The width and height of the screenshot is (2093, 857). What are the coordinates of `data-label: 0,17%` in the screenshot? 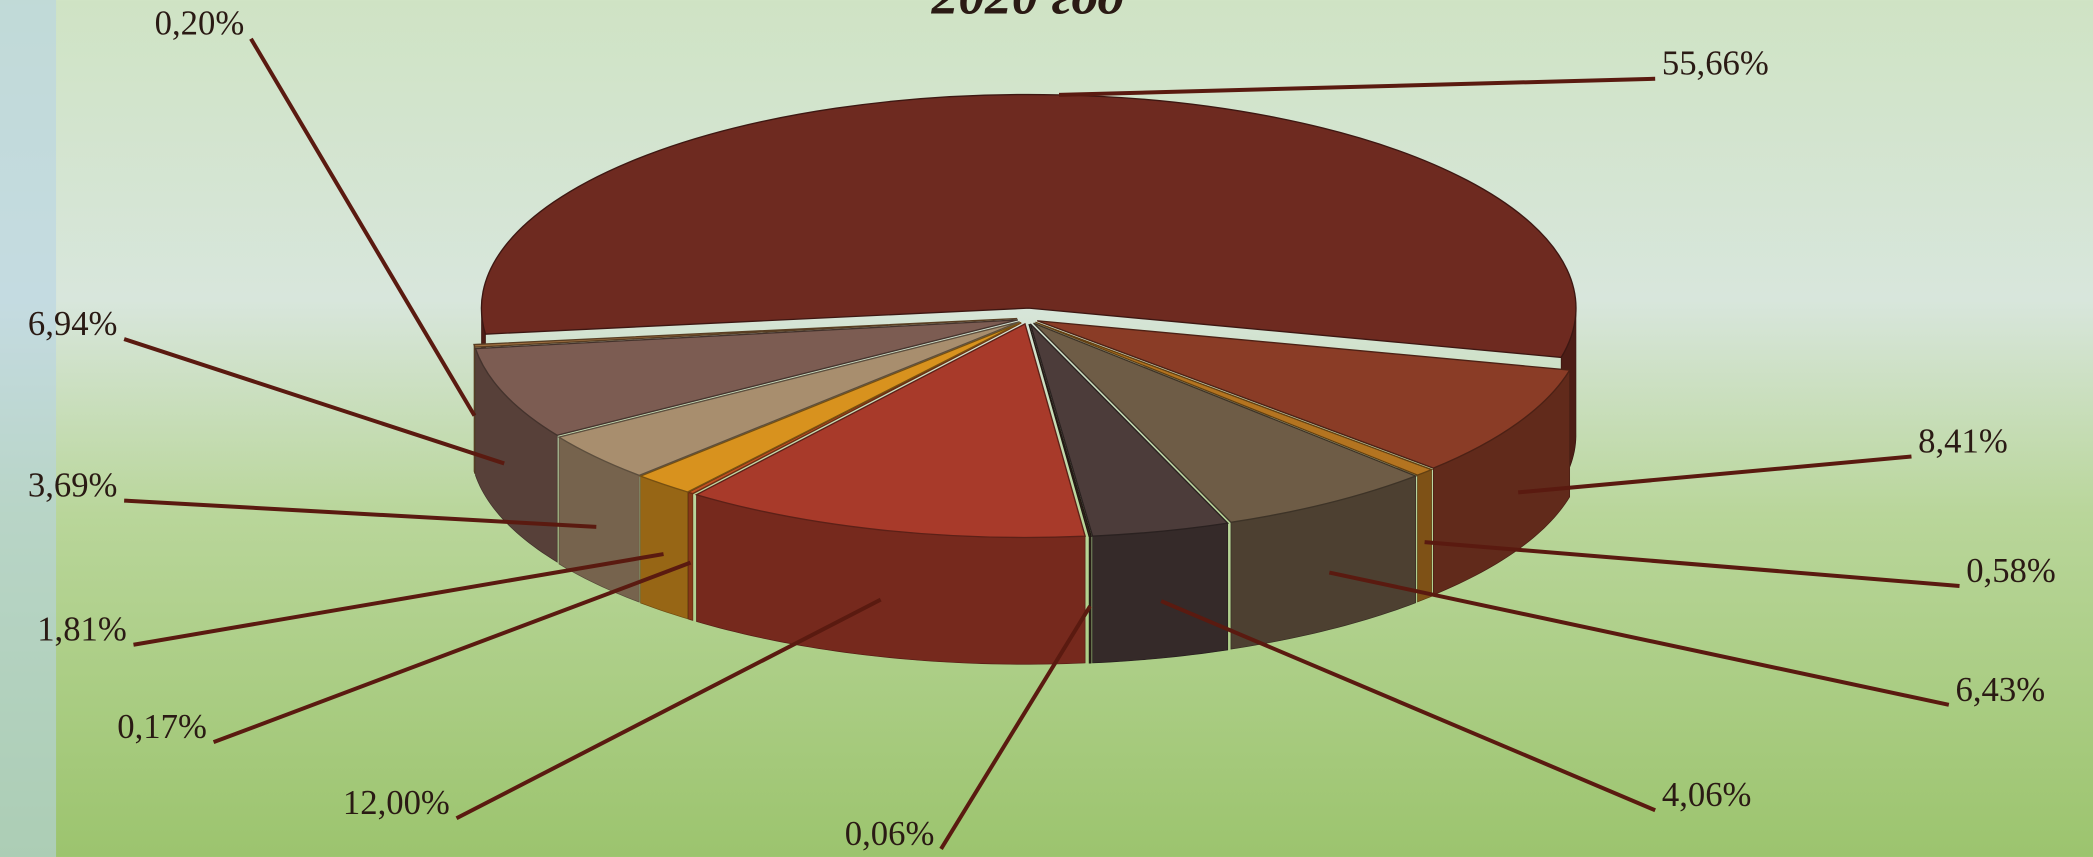 It's located at (162, 726).